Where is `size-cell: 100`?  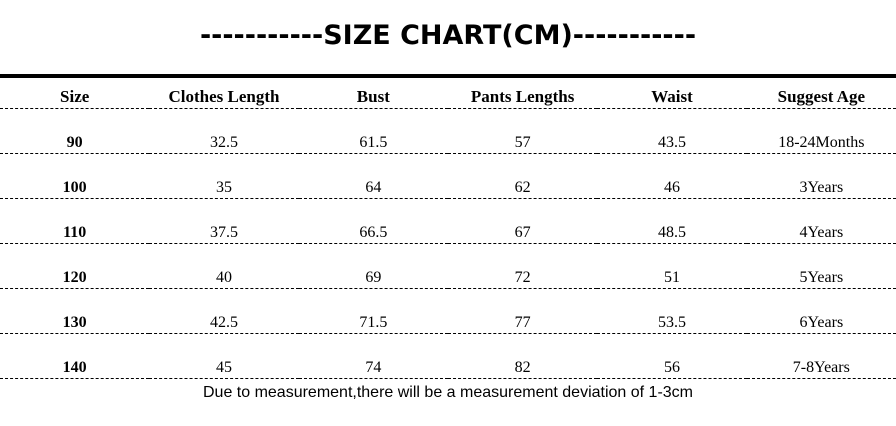 size-cell: 100 is located at coordinates (75, 176).